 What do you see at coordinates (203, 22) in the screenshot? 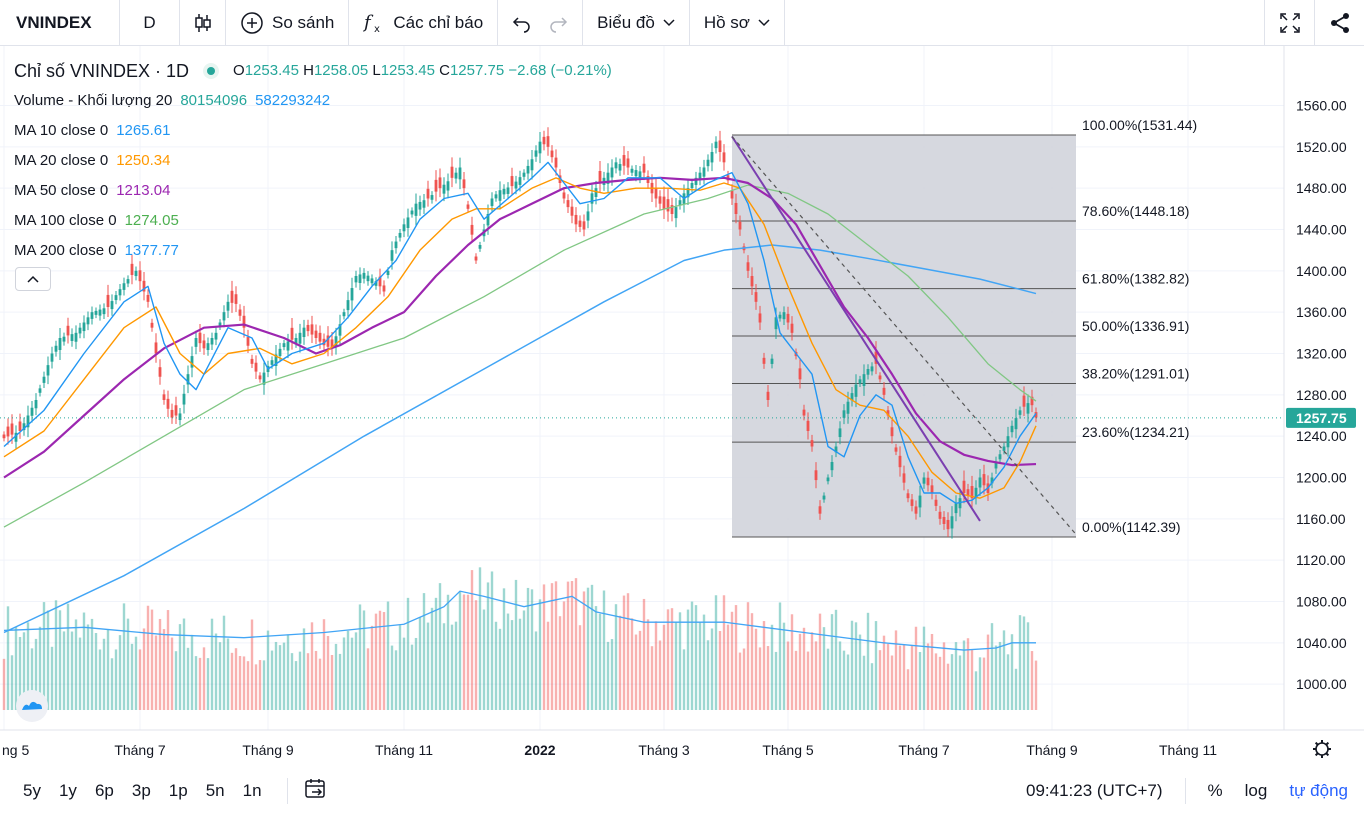
I see `chart-style-button` at bounding box center [203, 22].